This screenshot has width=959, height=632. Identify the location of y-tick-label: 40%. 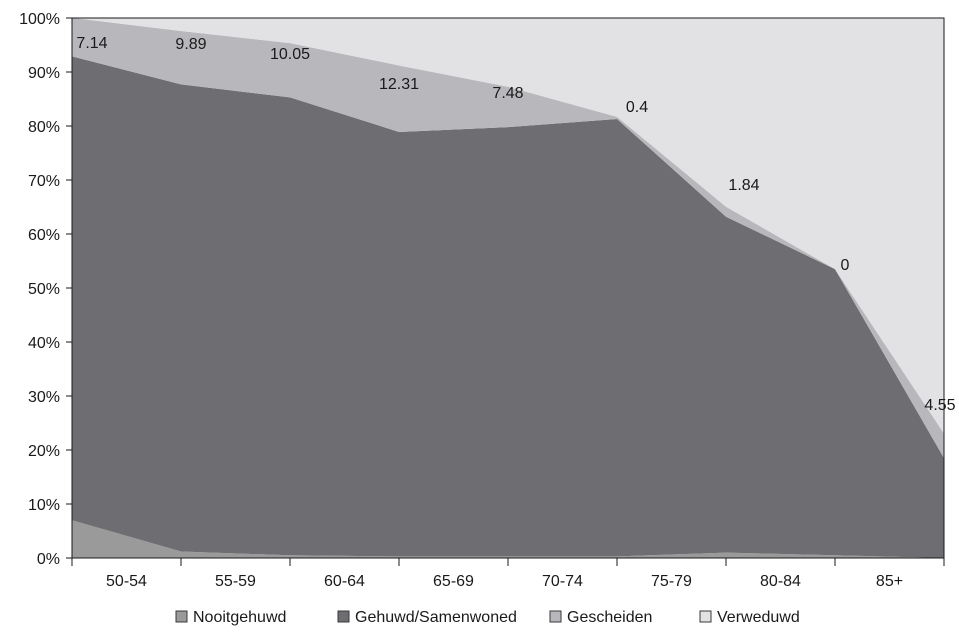
(44, 343).